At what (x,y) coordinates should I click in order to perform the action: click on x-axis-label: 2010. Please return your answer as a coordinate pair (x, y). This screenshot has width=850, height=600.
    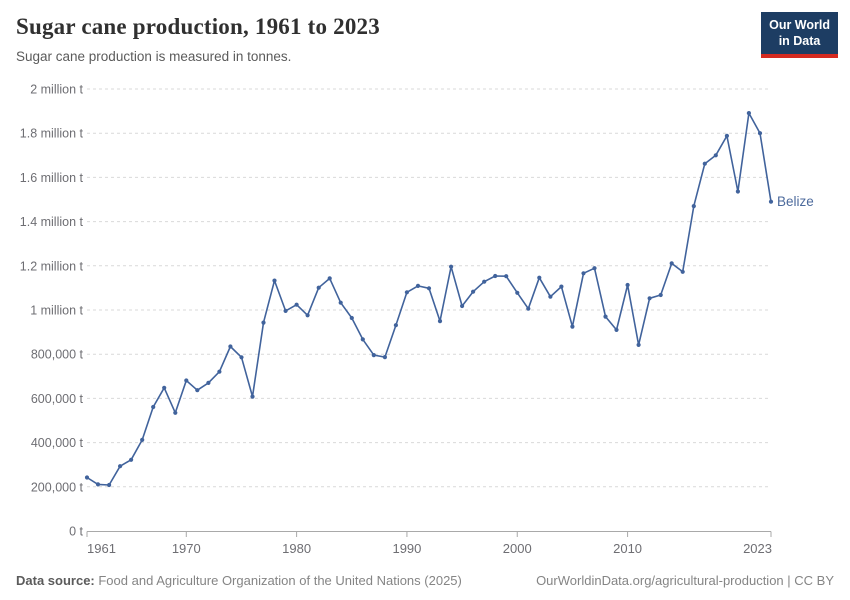
    Looking at the image, I should click on (627, 548).